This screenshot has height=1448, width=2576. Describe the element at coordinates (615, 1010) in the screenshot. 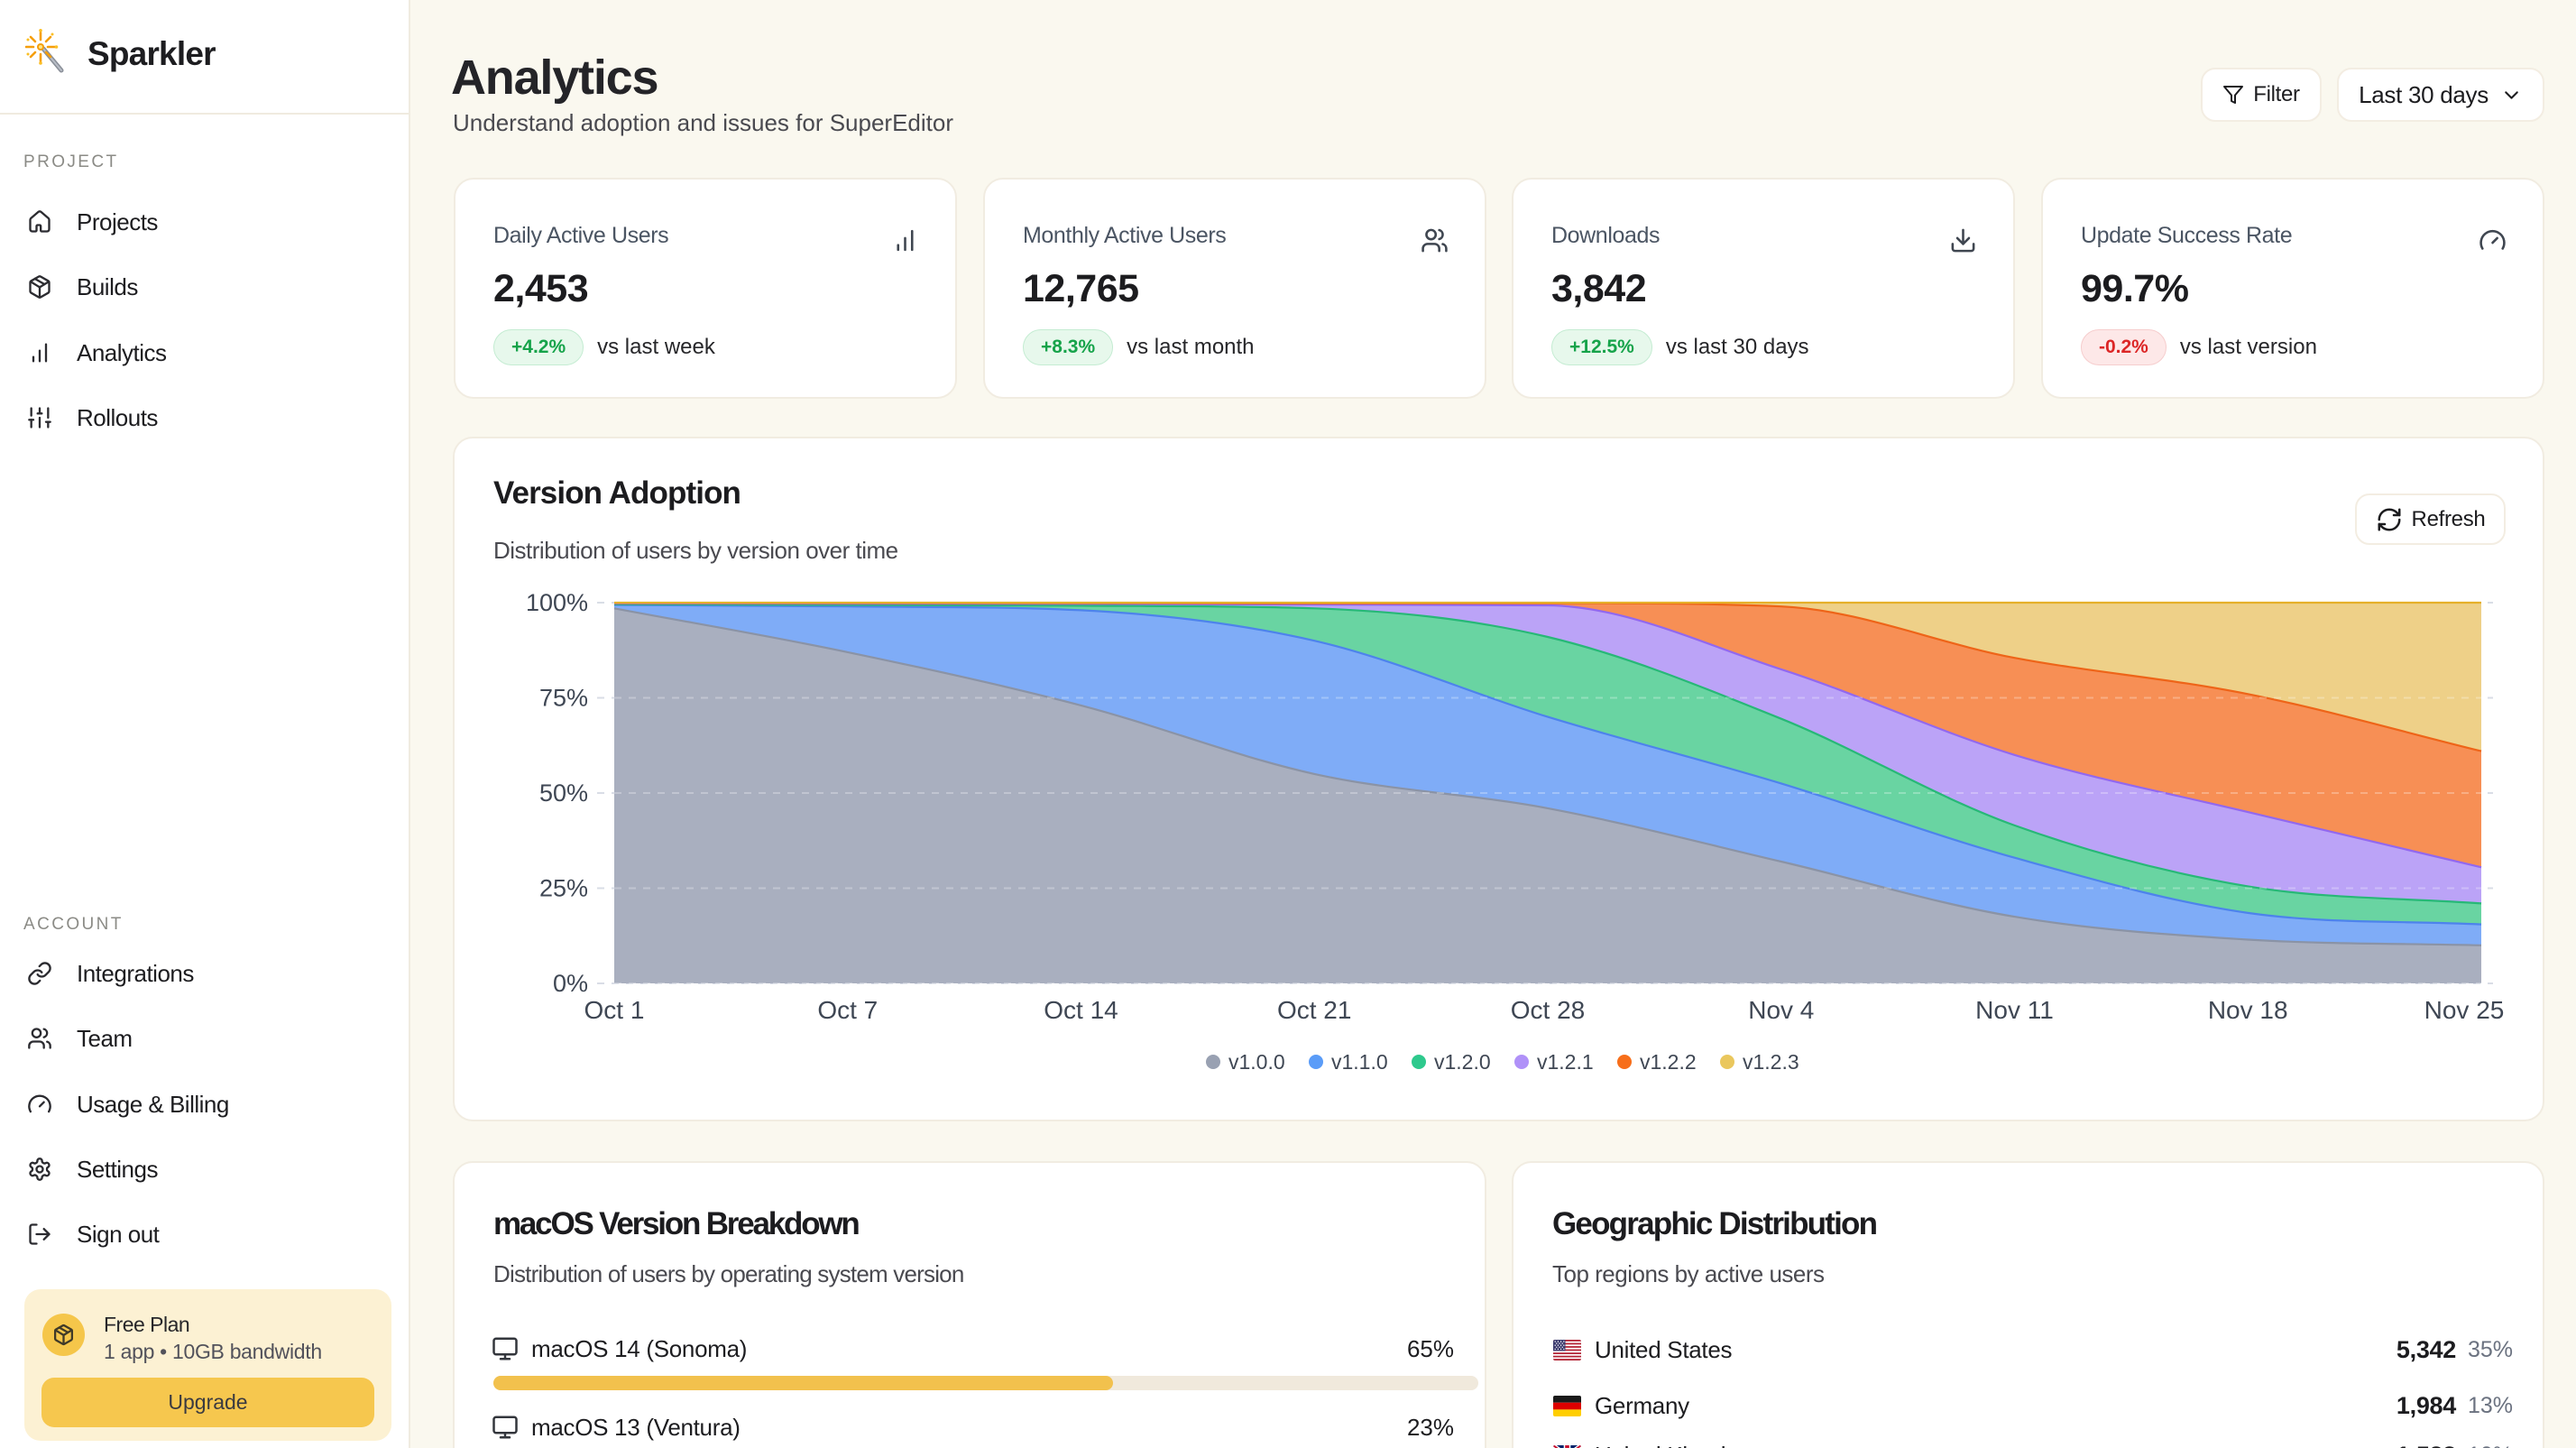

I see `svg-text: Oct 1` at that location.